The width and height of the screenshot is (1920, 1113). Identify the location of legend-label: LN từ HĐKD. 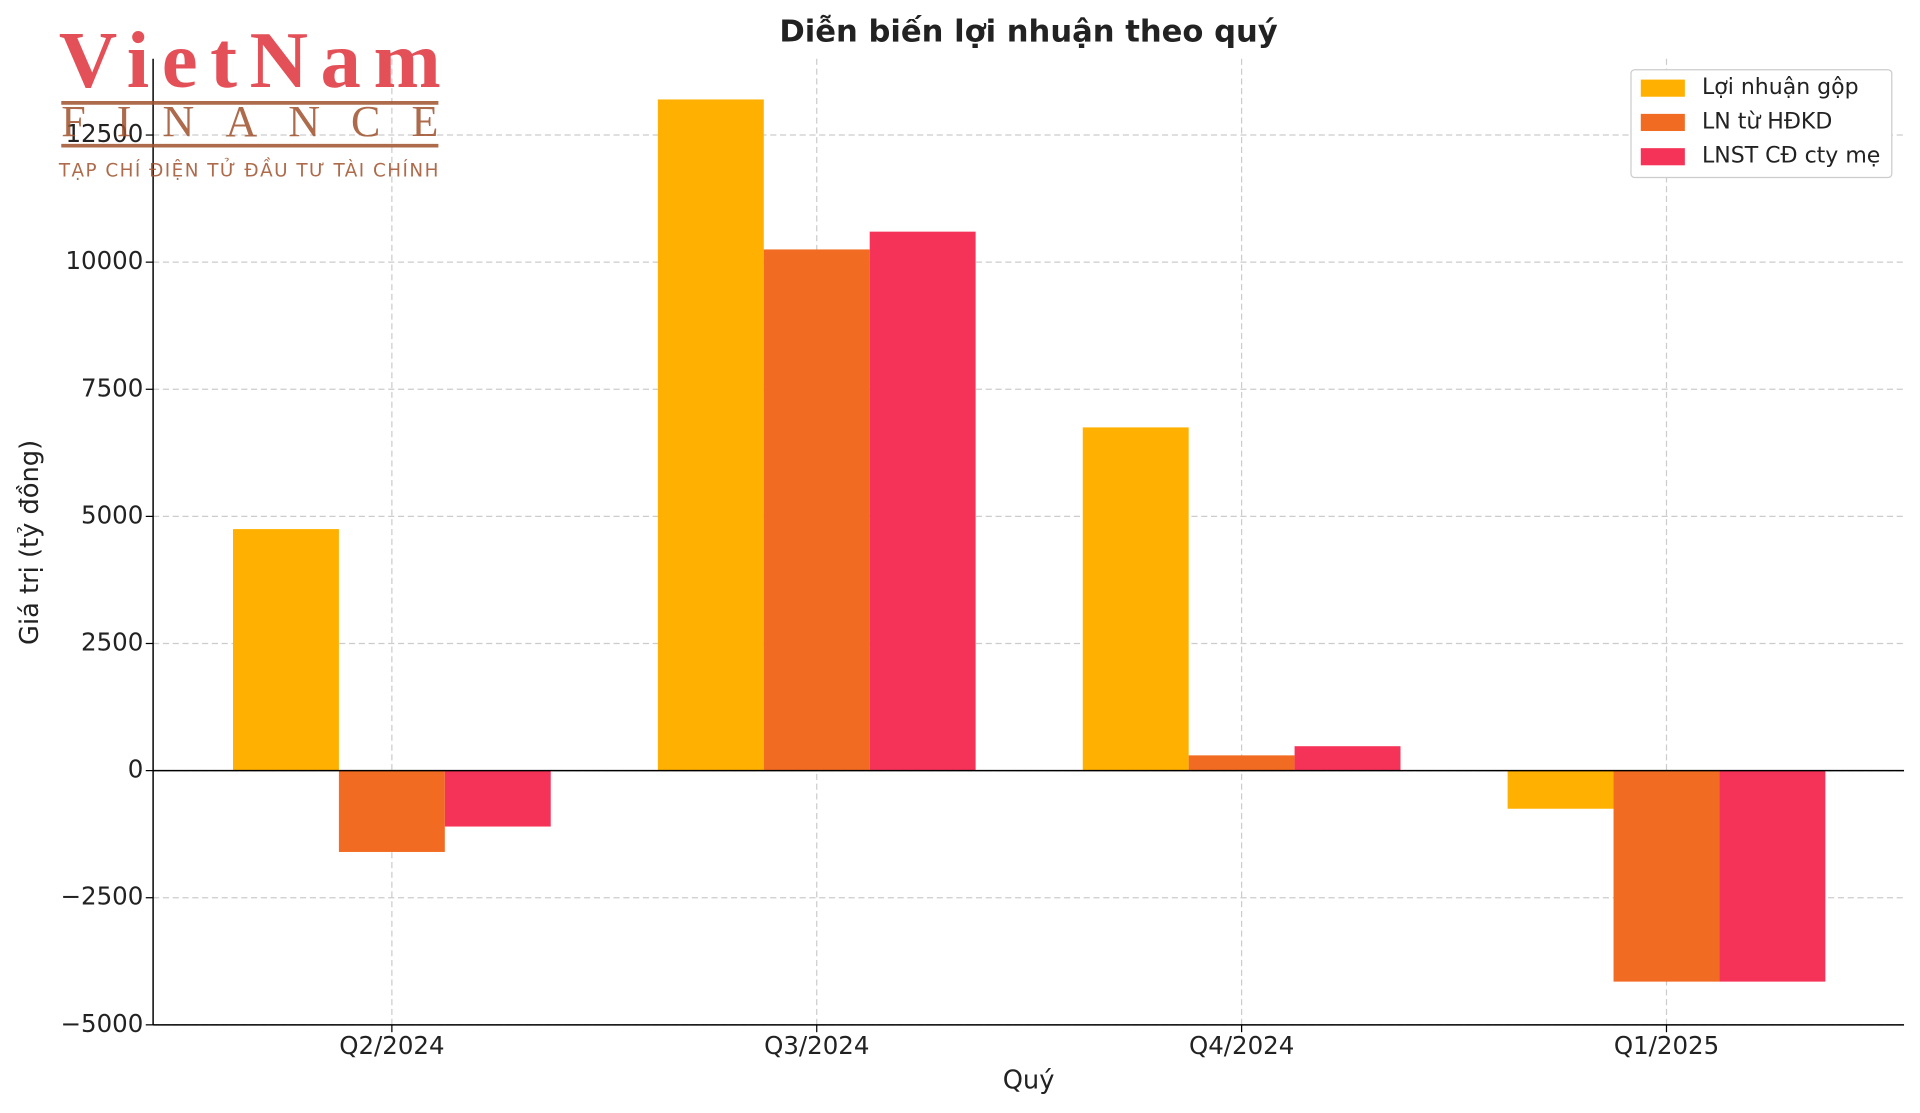
(1767, 121).